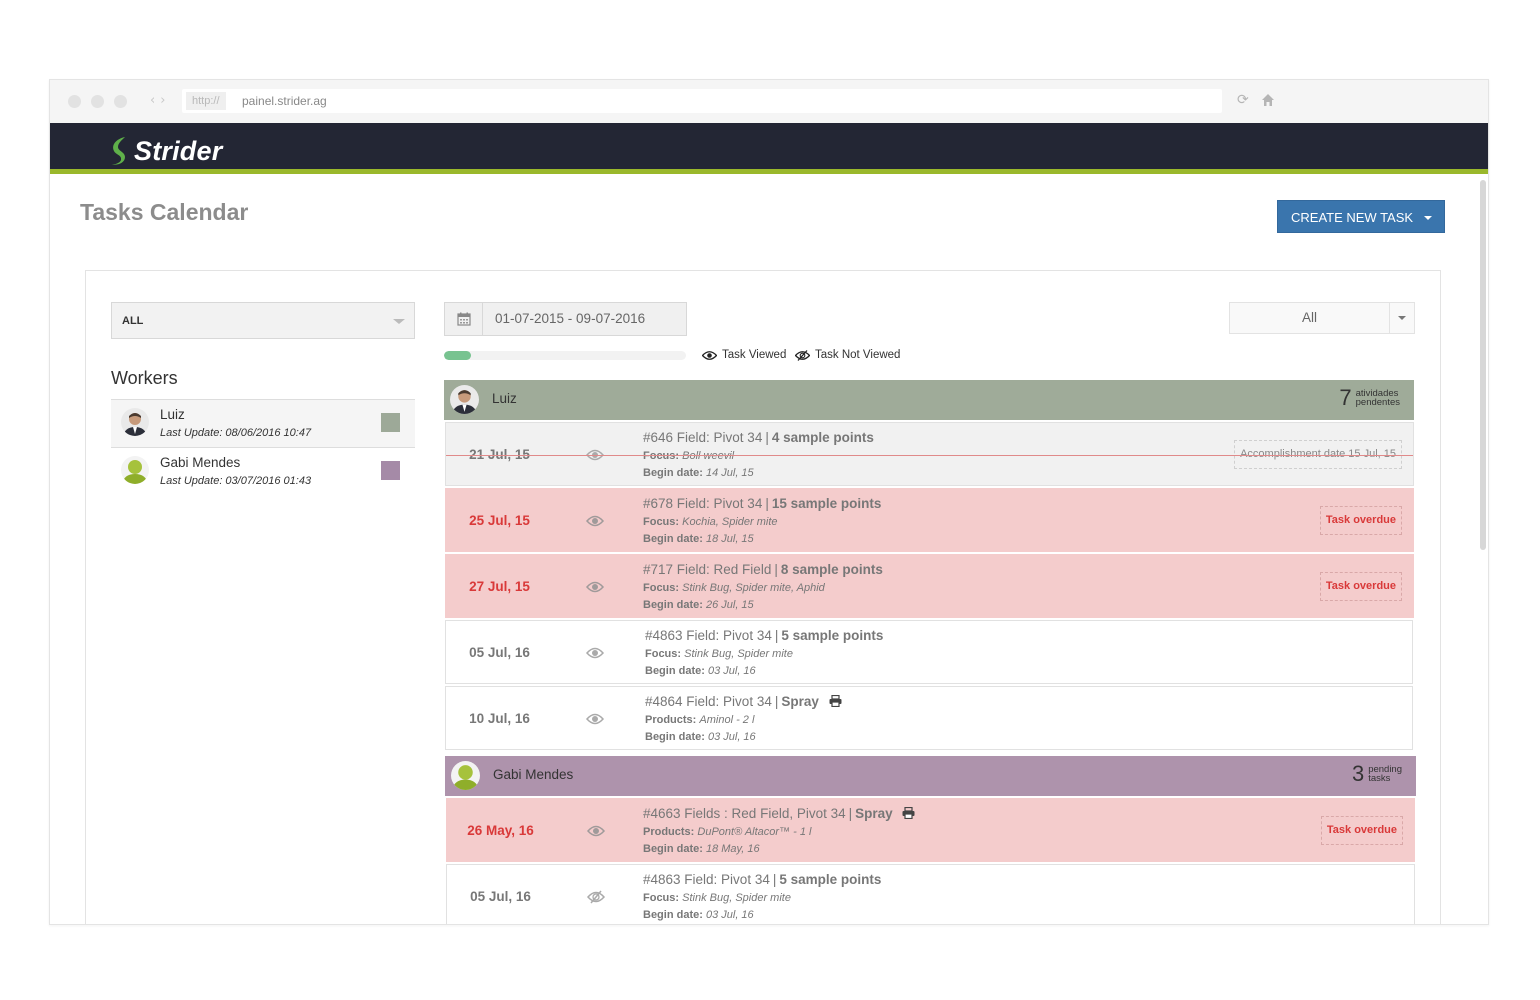  What do you see at coordinates (1318, 454) in the screenshot?
I see `accomplishment-badge: Accomplishment date 15 Jul, 15` at bounding box center [1318, 454].